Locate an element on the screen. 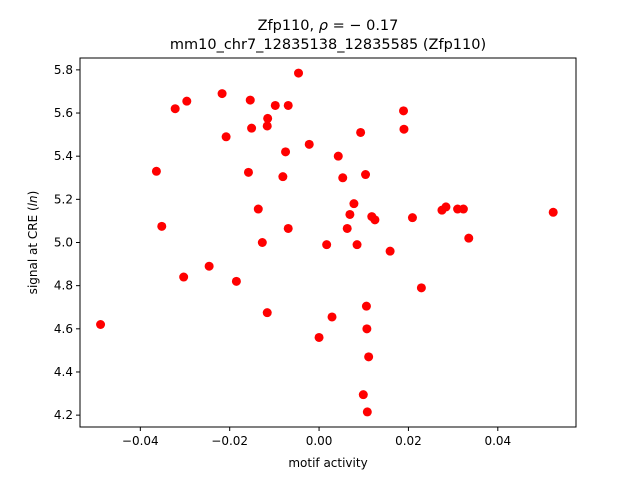 The width and height of the screenshot is (640, 480). x-tick-label: 0.04 is located at coordinates (497, 441).